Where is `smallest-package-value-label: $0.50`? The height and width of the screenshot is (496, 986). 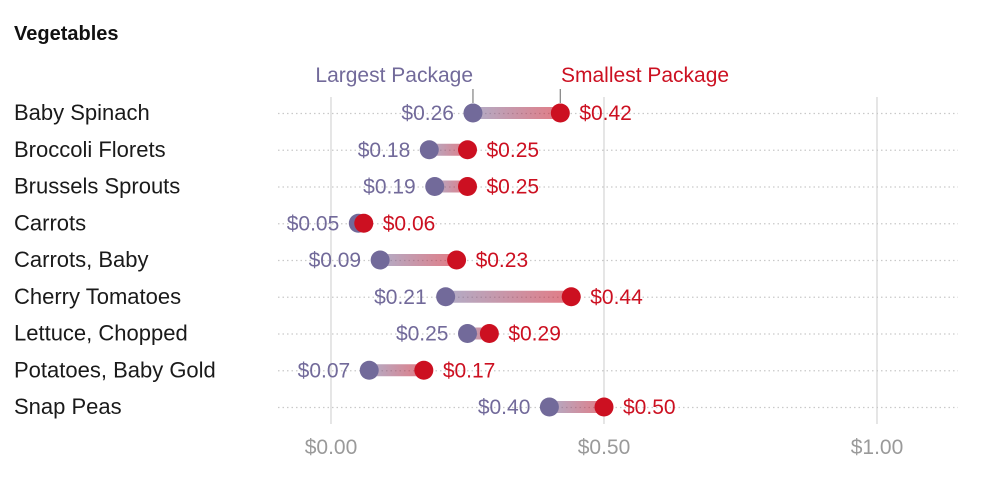 smallest-package-value-label: $0.50 is located at coordinates (649, 407).